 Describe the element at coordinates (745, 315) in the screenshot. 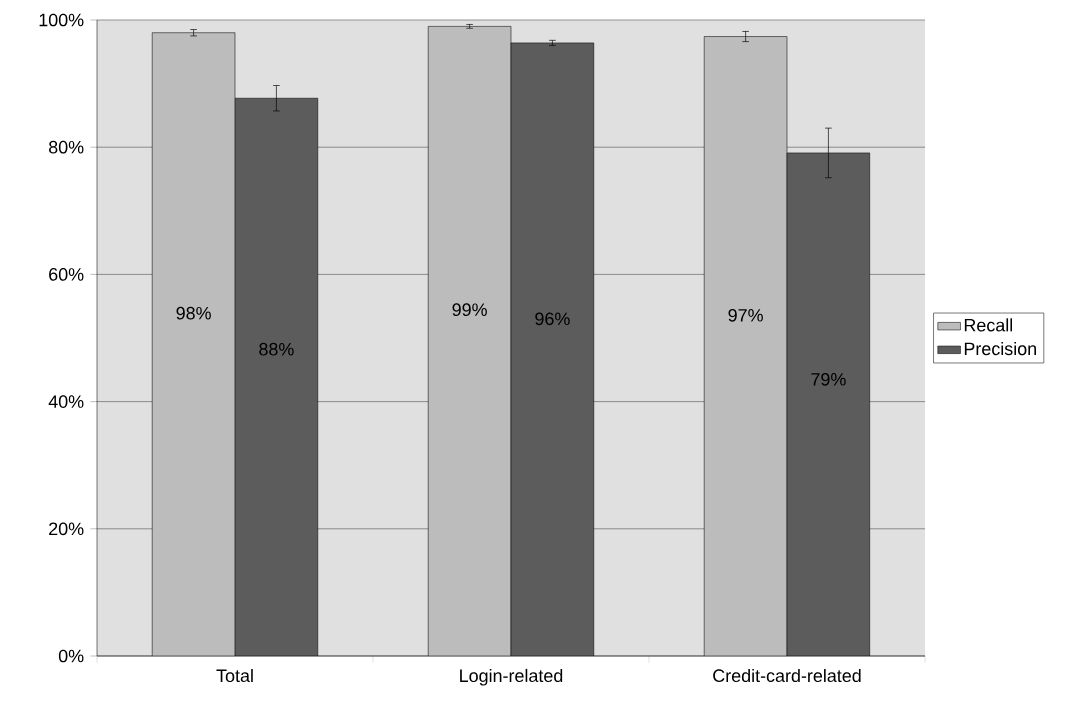

I see `data-label: 97%` at that location.